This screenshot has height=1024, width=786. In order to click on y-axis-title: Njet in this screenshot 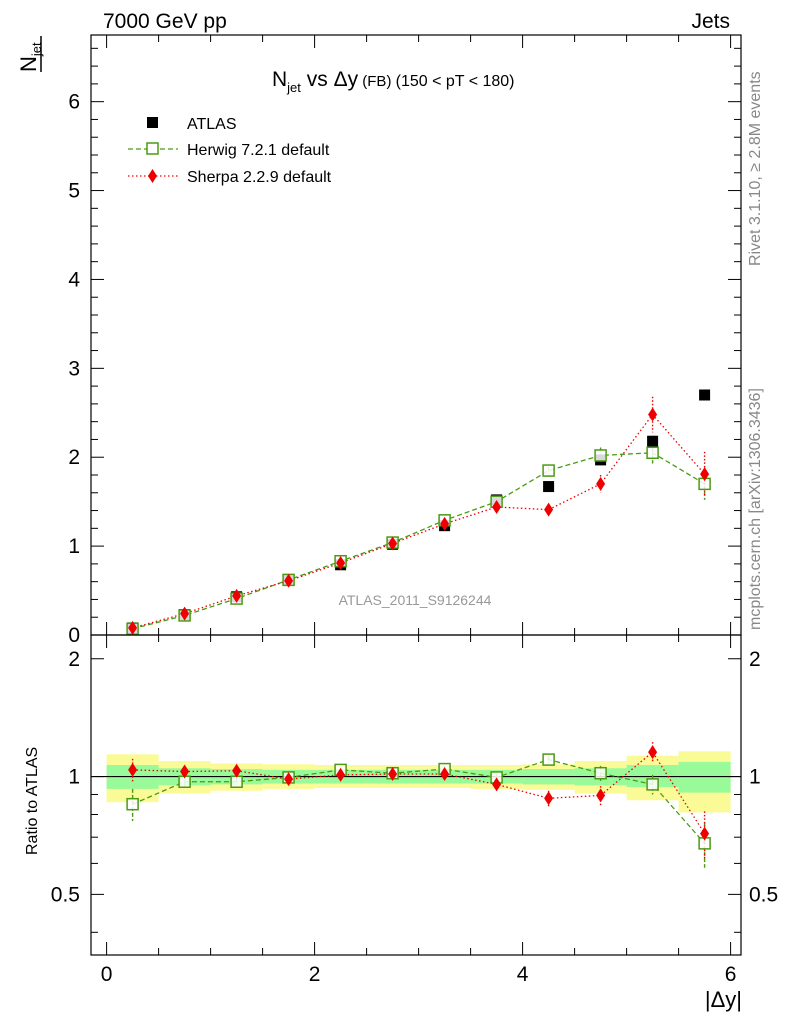, I will do `click(30, 54)`.